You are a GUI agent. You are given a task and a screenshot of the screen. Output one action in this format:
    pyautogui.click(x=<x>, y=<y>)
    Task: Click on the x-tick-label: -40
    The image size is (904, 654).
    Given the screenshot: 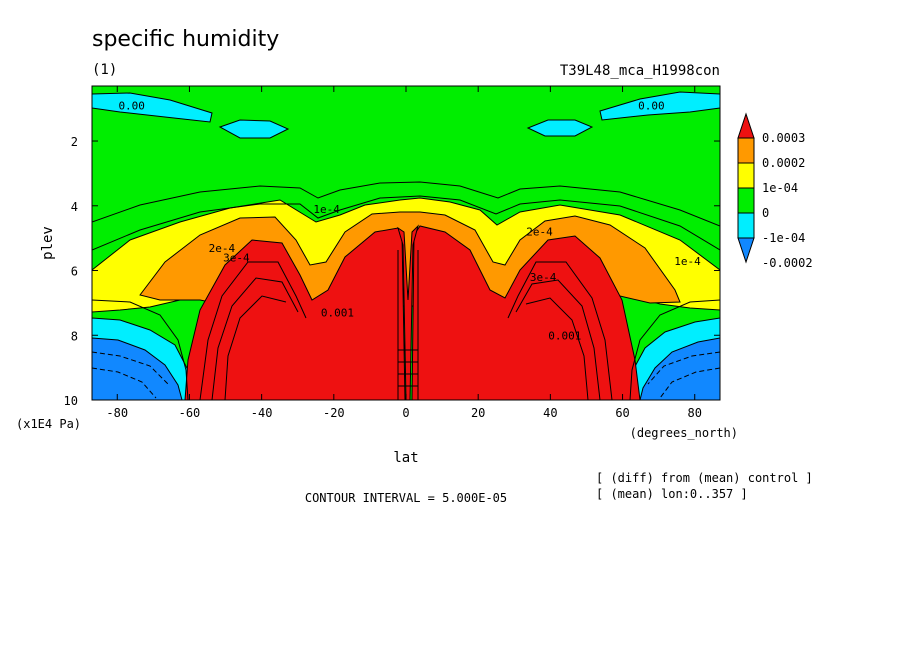 What is the action you would take?
    pyautogui.click(x=262, y=413)
    